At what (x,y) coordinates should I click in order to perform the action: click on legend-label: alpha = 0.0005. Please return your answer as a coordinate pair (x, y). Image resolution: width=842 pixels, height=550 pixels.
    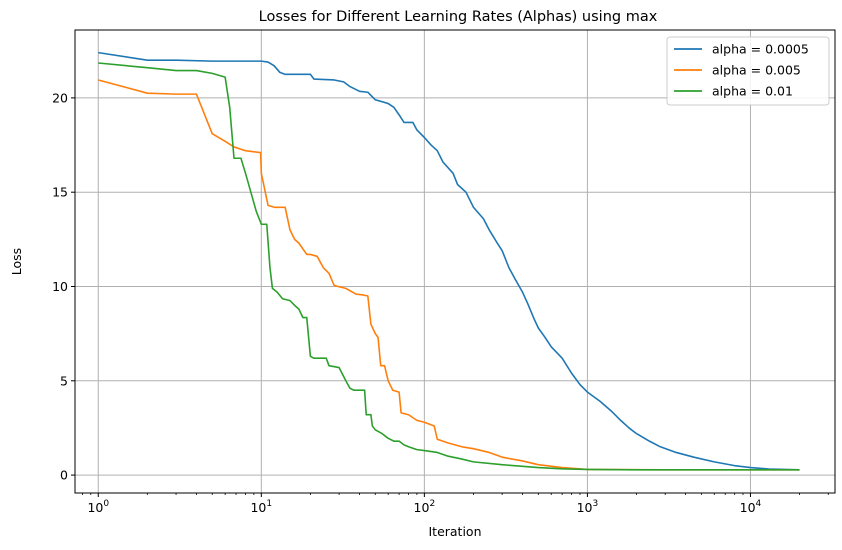
    Looking at the image, I should click on (760, 49).